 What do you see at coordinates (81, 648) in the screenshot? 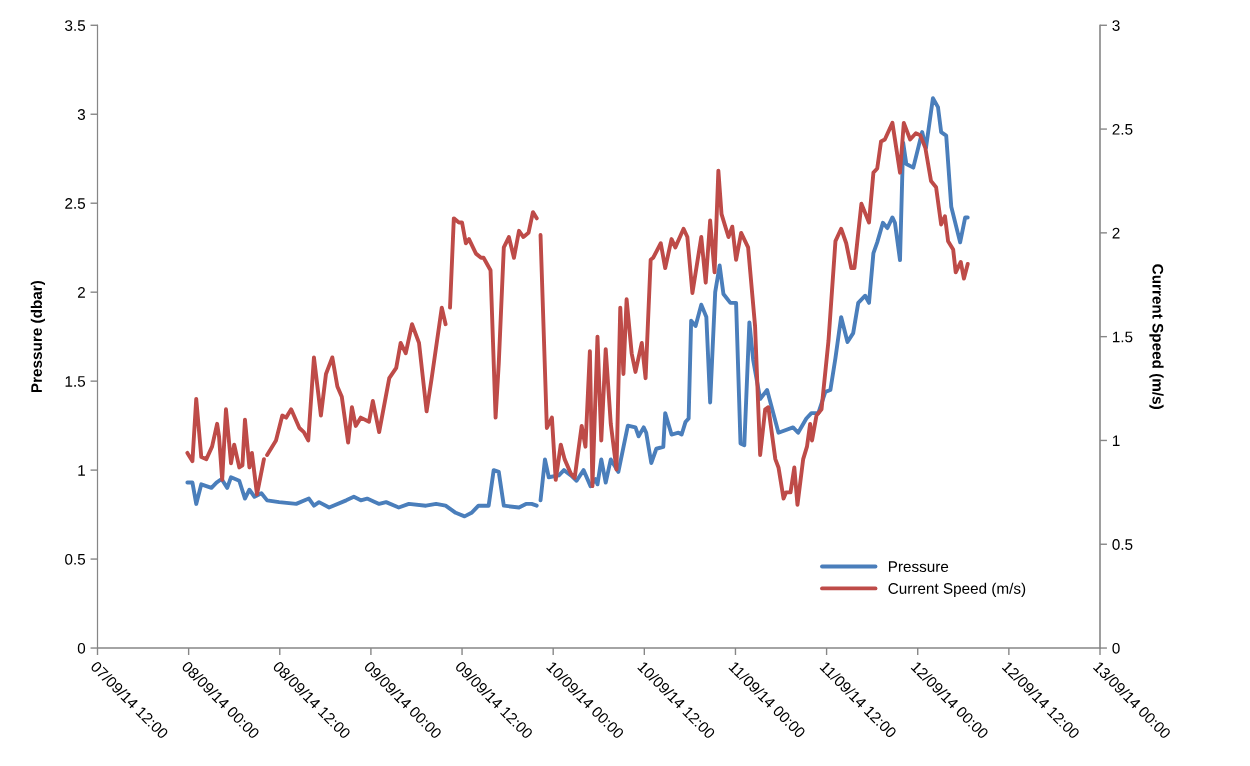
I see `y-tick-label: 0` at bounding box center [81, 648].